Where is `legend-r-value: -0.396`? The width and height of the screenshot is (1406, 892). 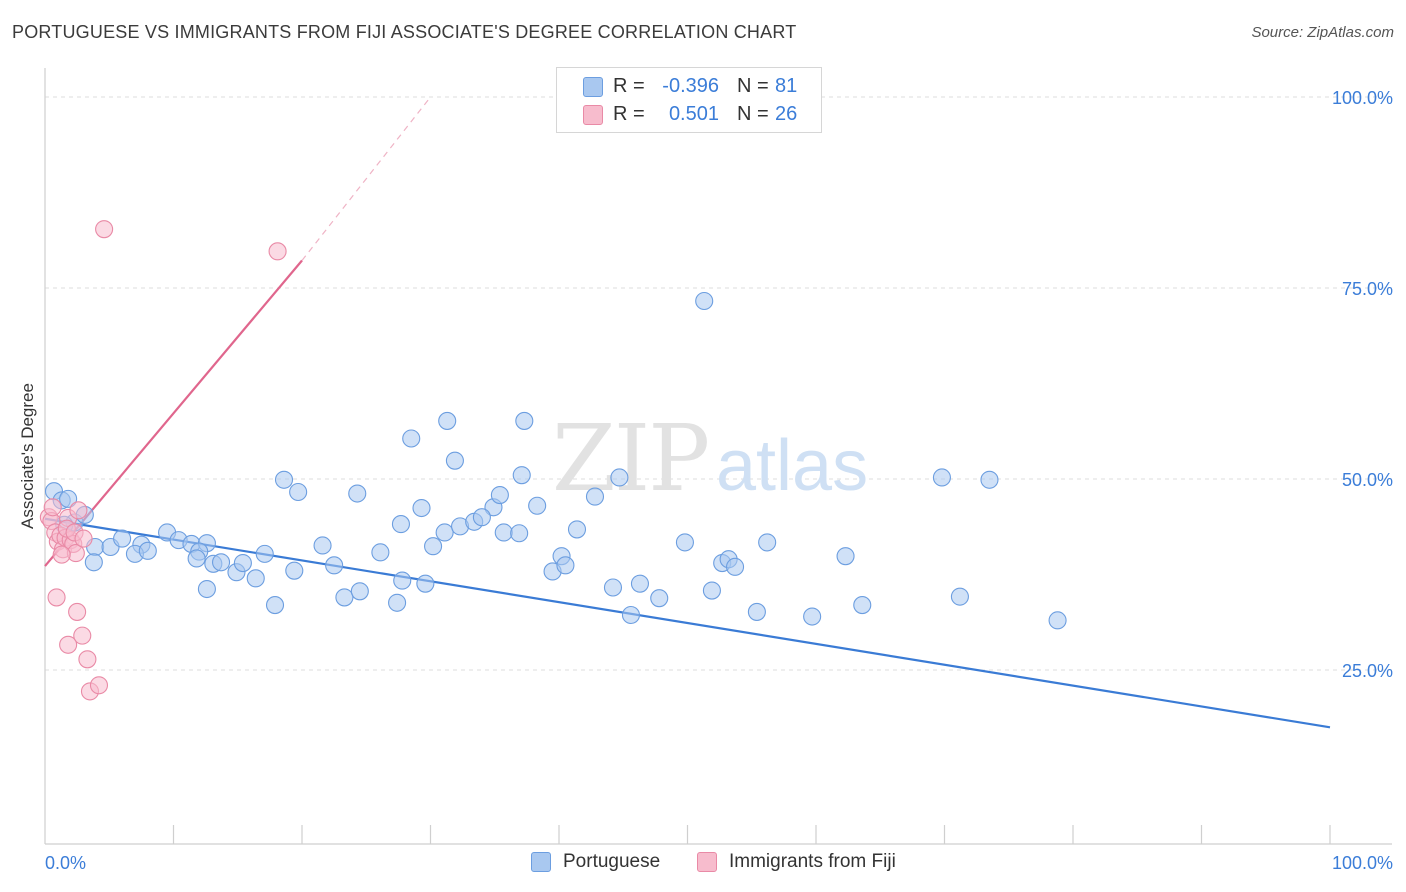
legend-r-value: -0.396 is located at coordinates (690, 86).